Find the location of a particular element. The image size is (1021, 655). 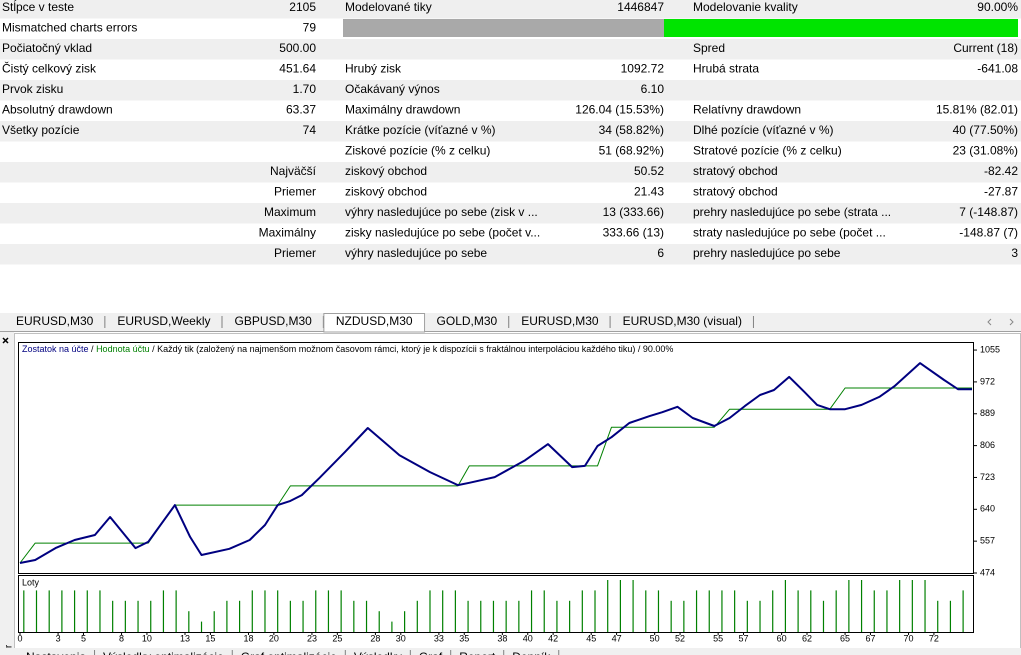

row-value: -27.87 is located at coordinates (1001, 192).